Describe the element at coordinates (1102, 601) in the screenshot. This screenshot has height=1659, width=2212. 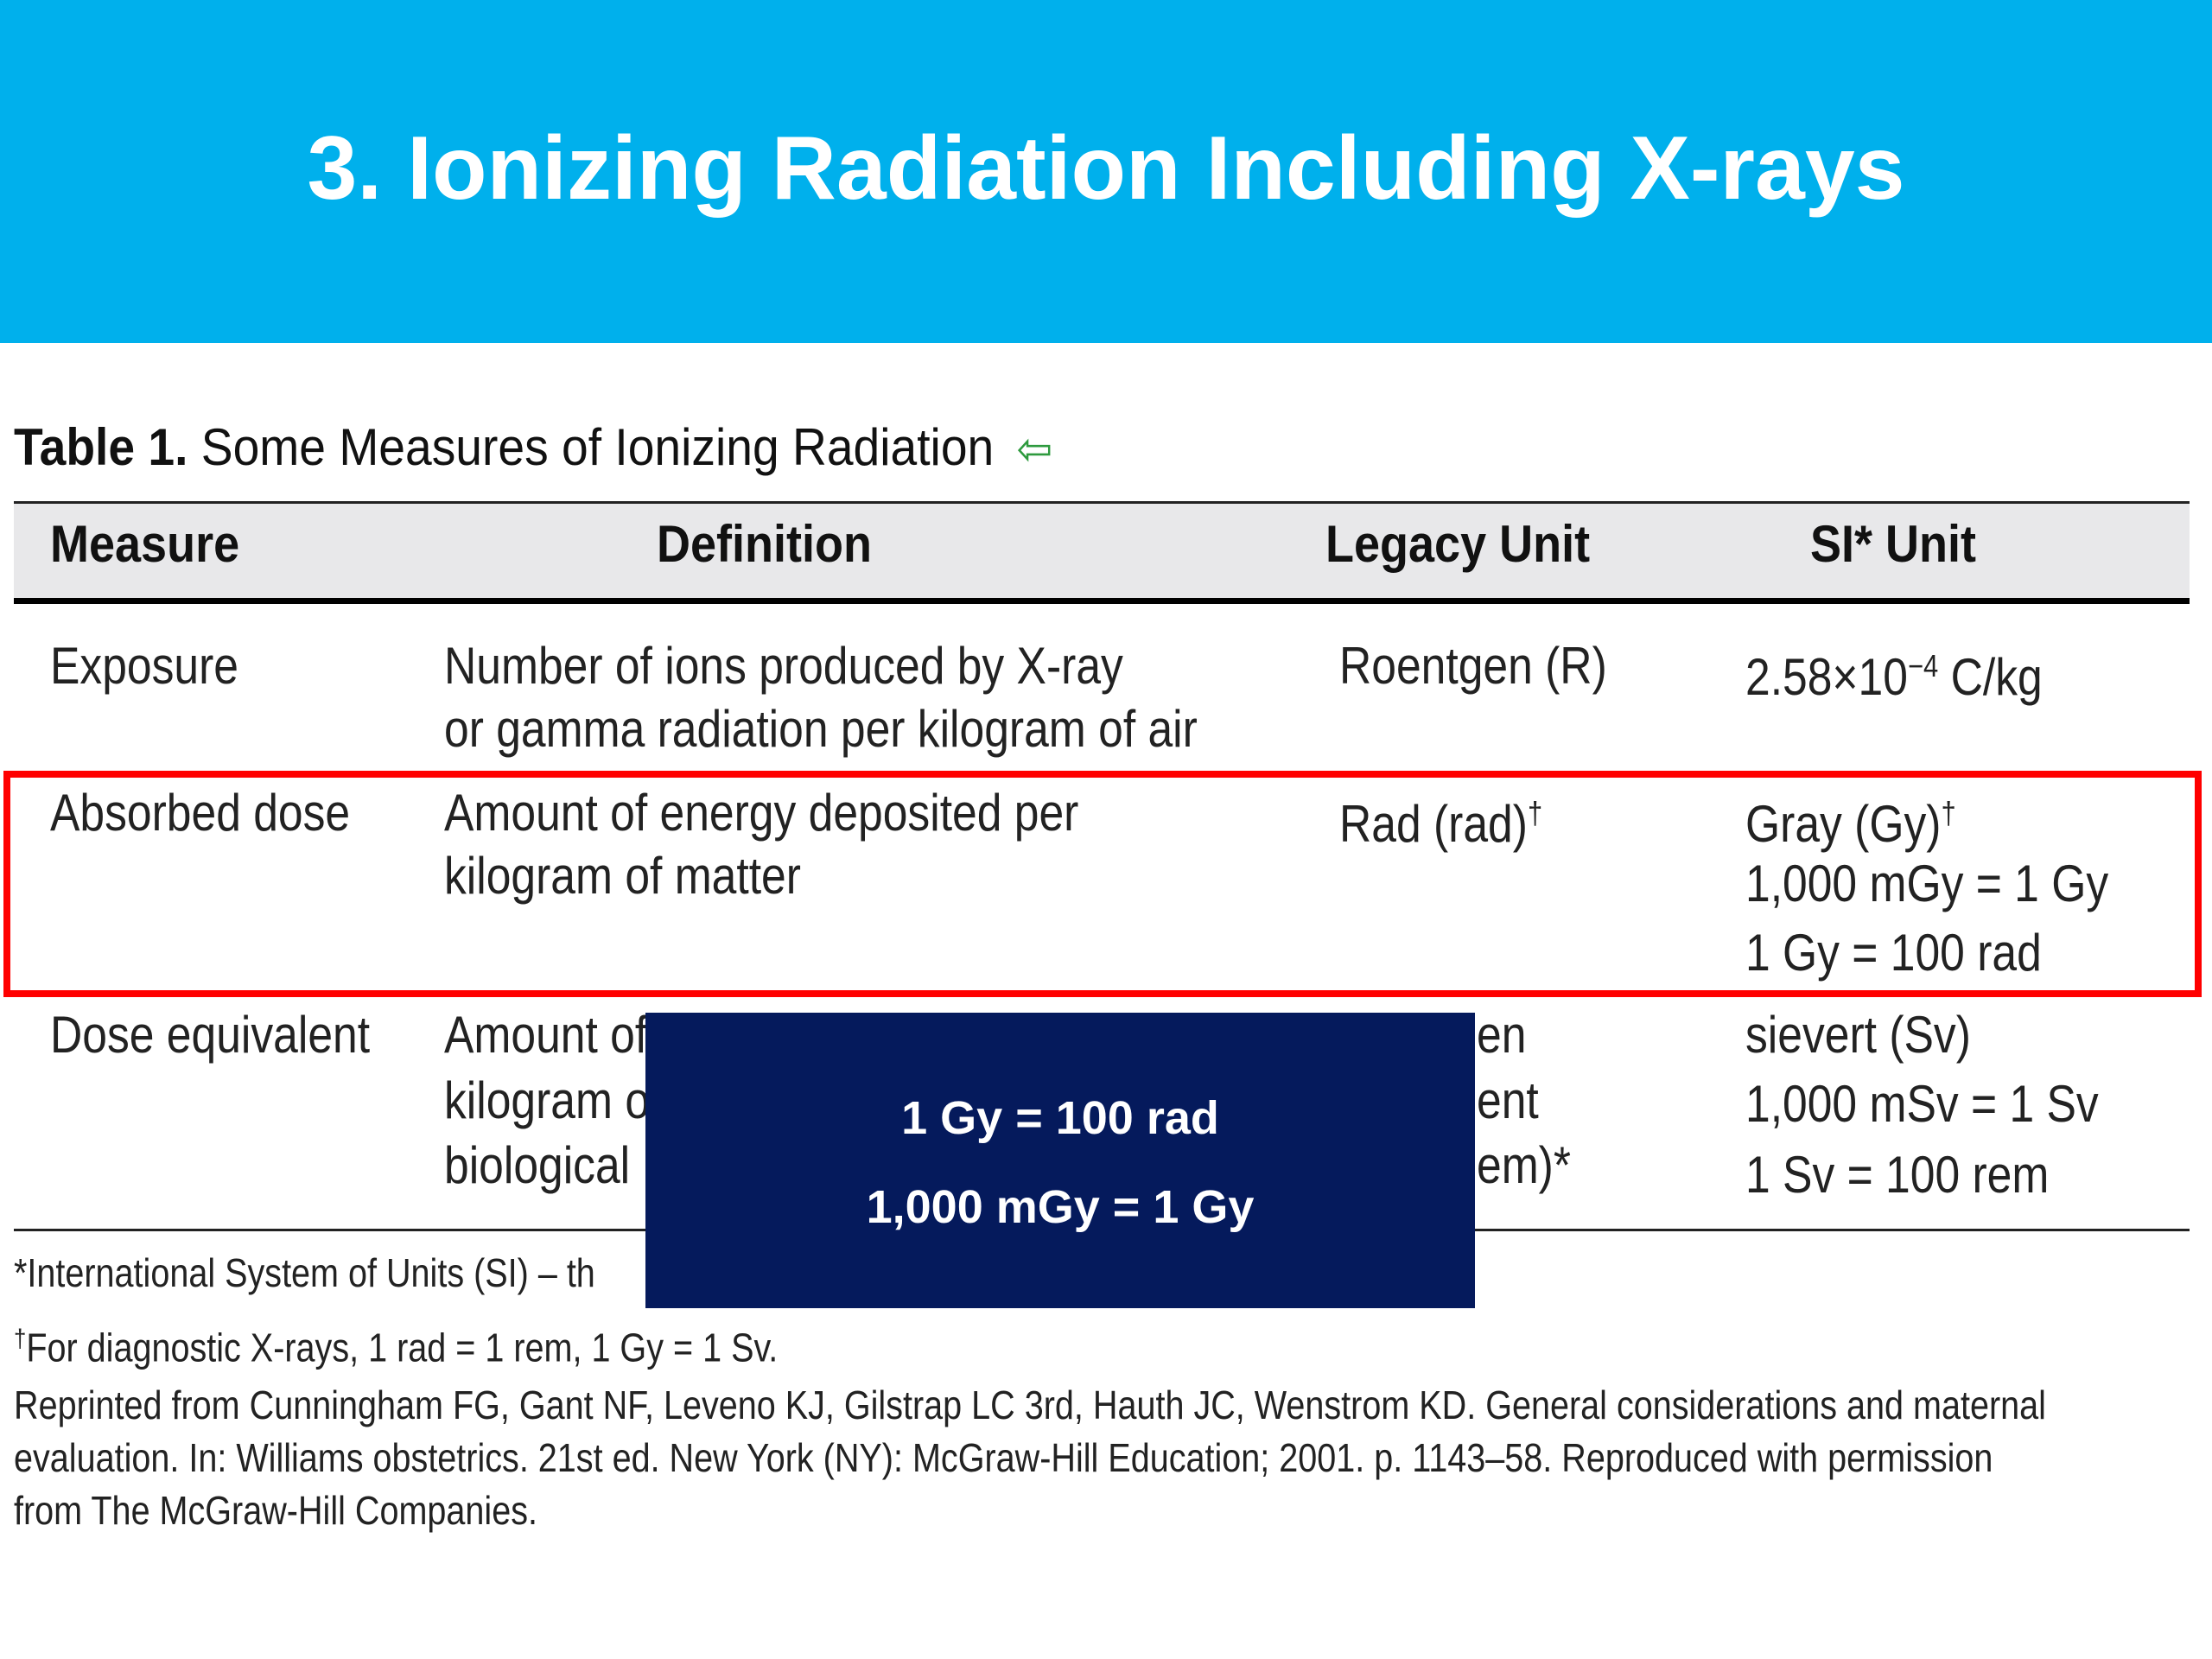
I see `header-rule` at that location.